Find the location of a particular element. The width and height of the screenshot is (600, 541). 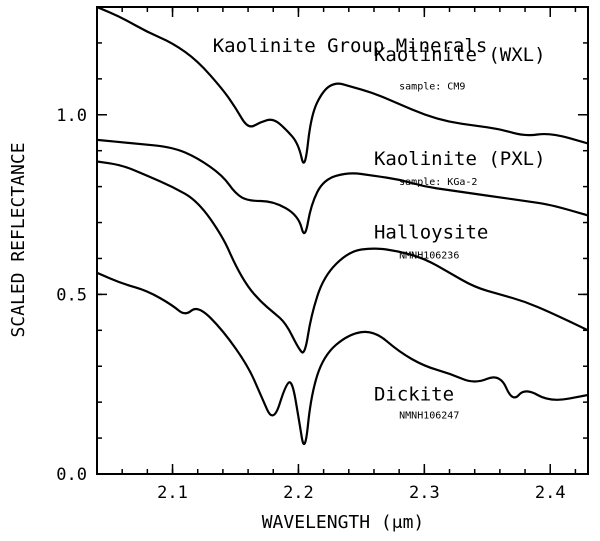

y-tick-label: 1.0 is located at coordinates (71, 116).